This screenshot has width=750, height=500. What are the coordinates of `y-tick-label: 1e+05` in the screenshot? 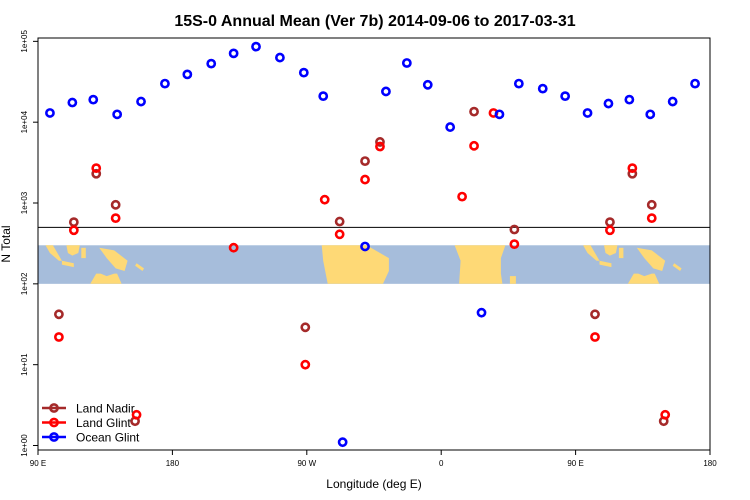 It's located at (24, 41).